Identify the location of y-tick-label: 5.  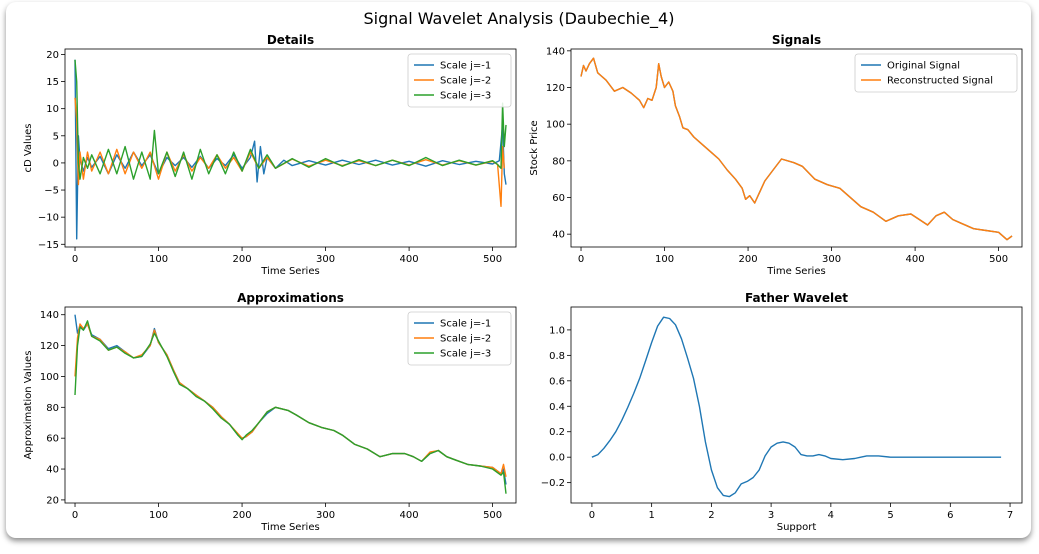
(56, 136).